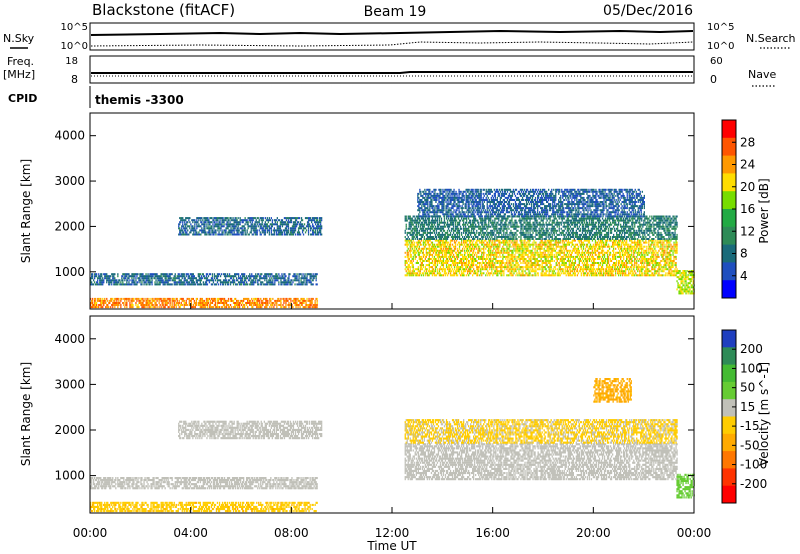 The image size is (800, 554). What do you see at coordinates (139, 100) in the screenshot?
I see `cpid-value: themis -3300` at bounding box center [139, 100].